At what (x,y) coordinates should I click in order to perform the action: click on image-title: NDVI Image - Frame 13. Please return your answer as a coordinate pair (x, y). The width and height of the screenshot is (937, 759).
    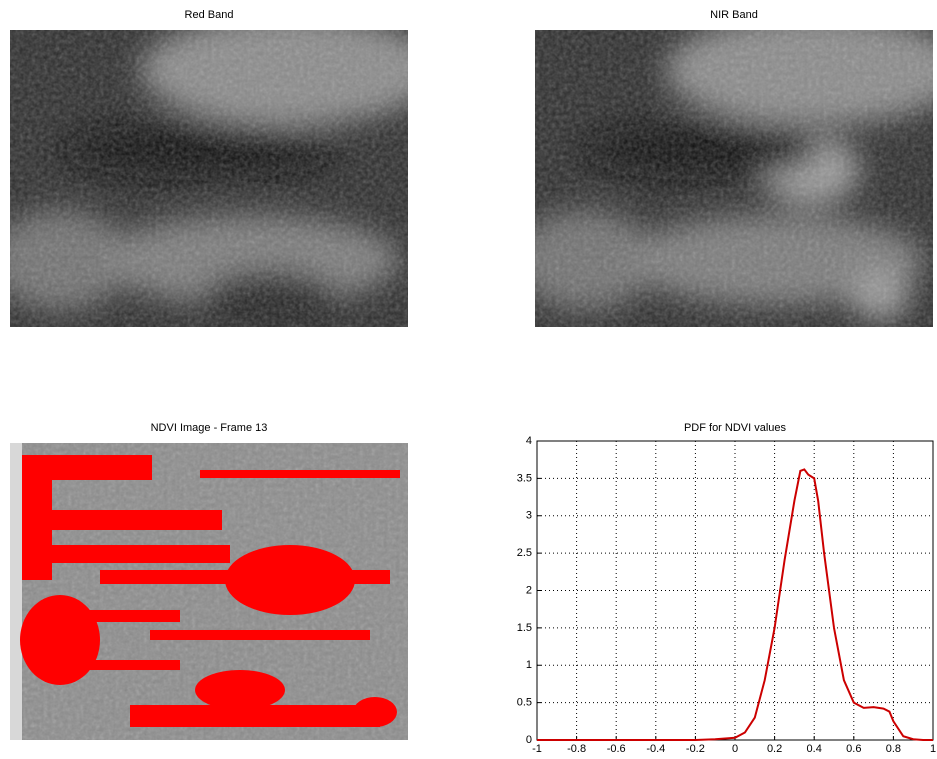
    Looking at the image, I should click on (209, 428).